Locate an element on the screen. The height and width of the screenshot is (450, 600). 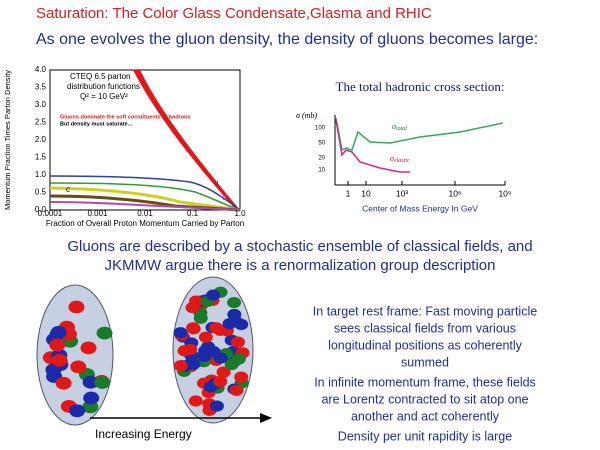
body-text: are Lorentz contracted to sit atop one is located at coordinates (424, 399).